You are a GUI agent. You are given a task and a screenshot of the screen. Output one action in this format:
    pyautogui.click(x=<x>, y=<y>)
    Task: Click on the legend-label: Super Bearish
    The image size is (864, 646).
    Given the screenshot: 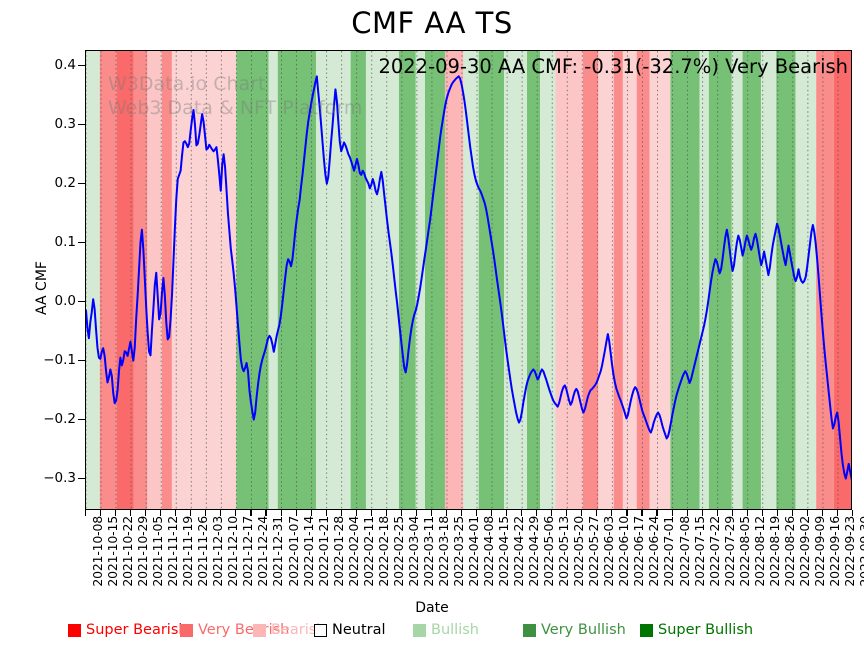 What is the action you would take?
    pyautogui.click(x=137, y=630)
    